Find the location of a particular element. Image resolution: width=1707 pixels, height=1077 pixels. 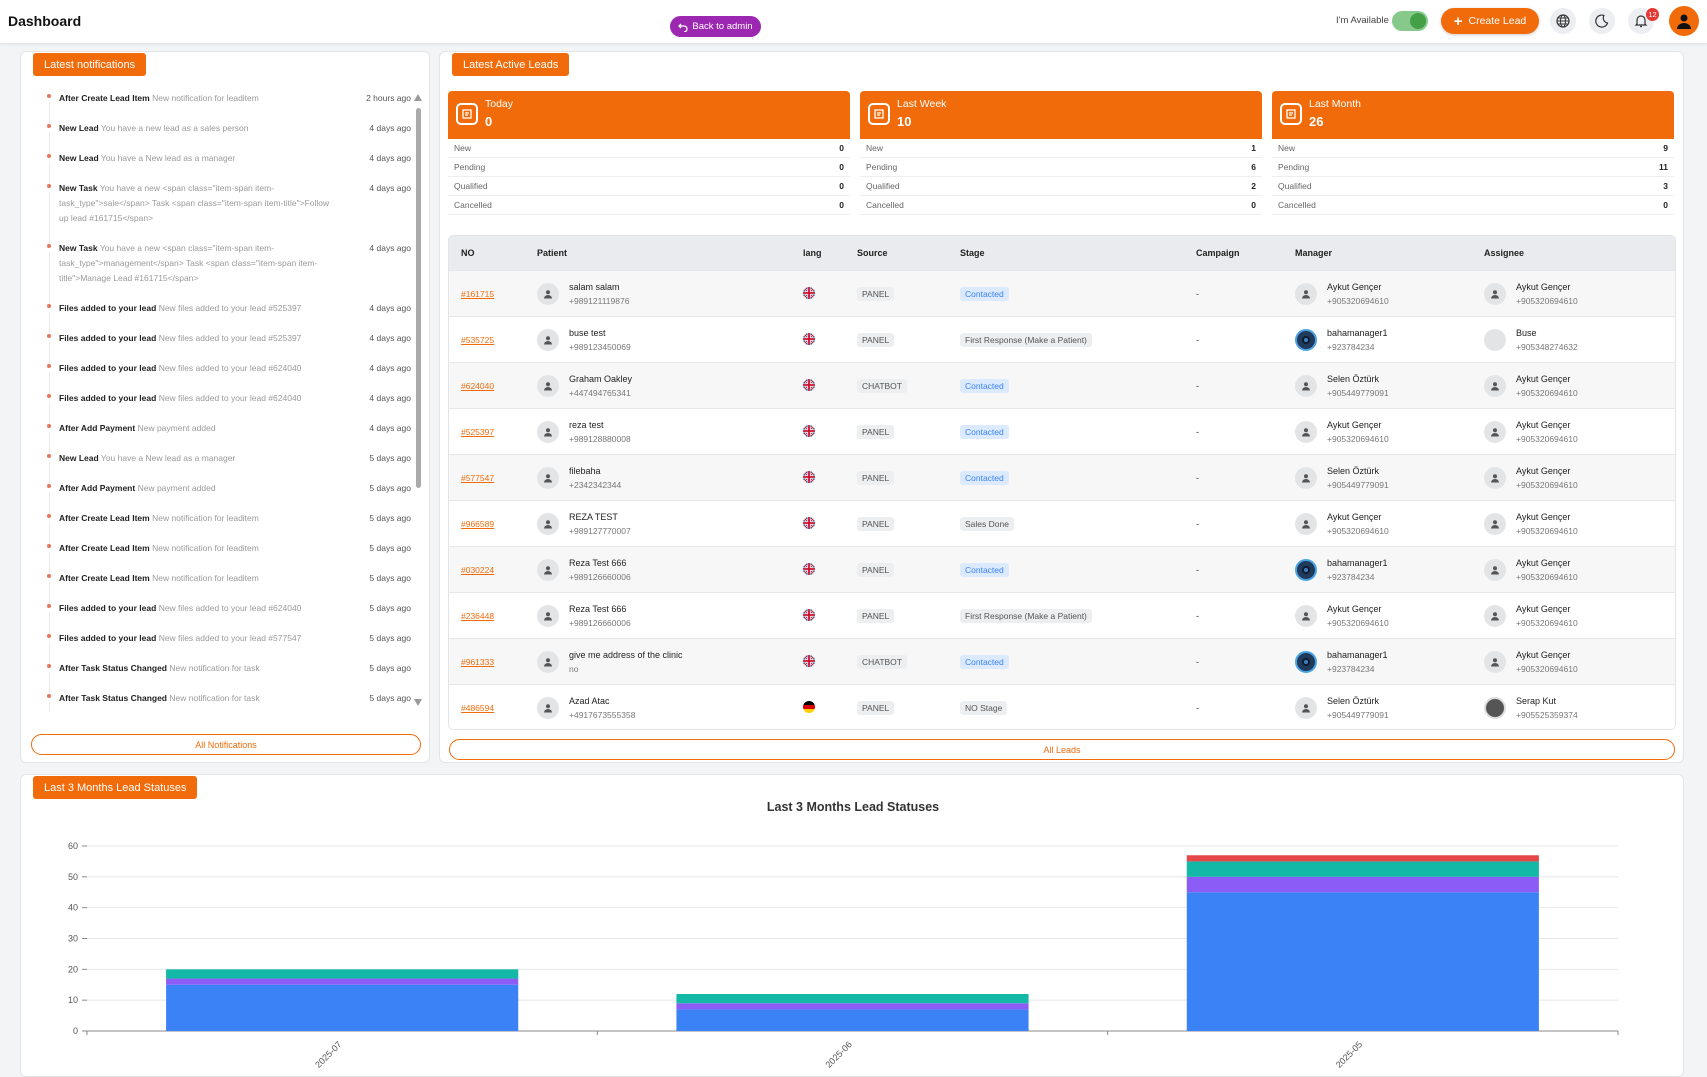

column-header-stage: Stage is located at coordinates (972, 253).